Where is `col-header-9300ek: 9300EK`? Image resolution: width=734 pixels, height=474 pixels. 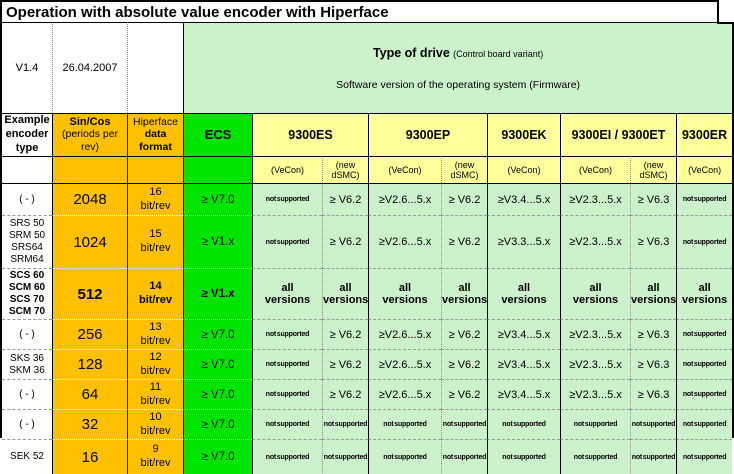
col-header-9300ek: 9300EK is located at coordinates (523, 134).